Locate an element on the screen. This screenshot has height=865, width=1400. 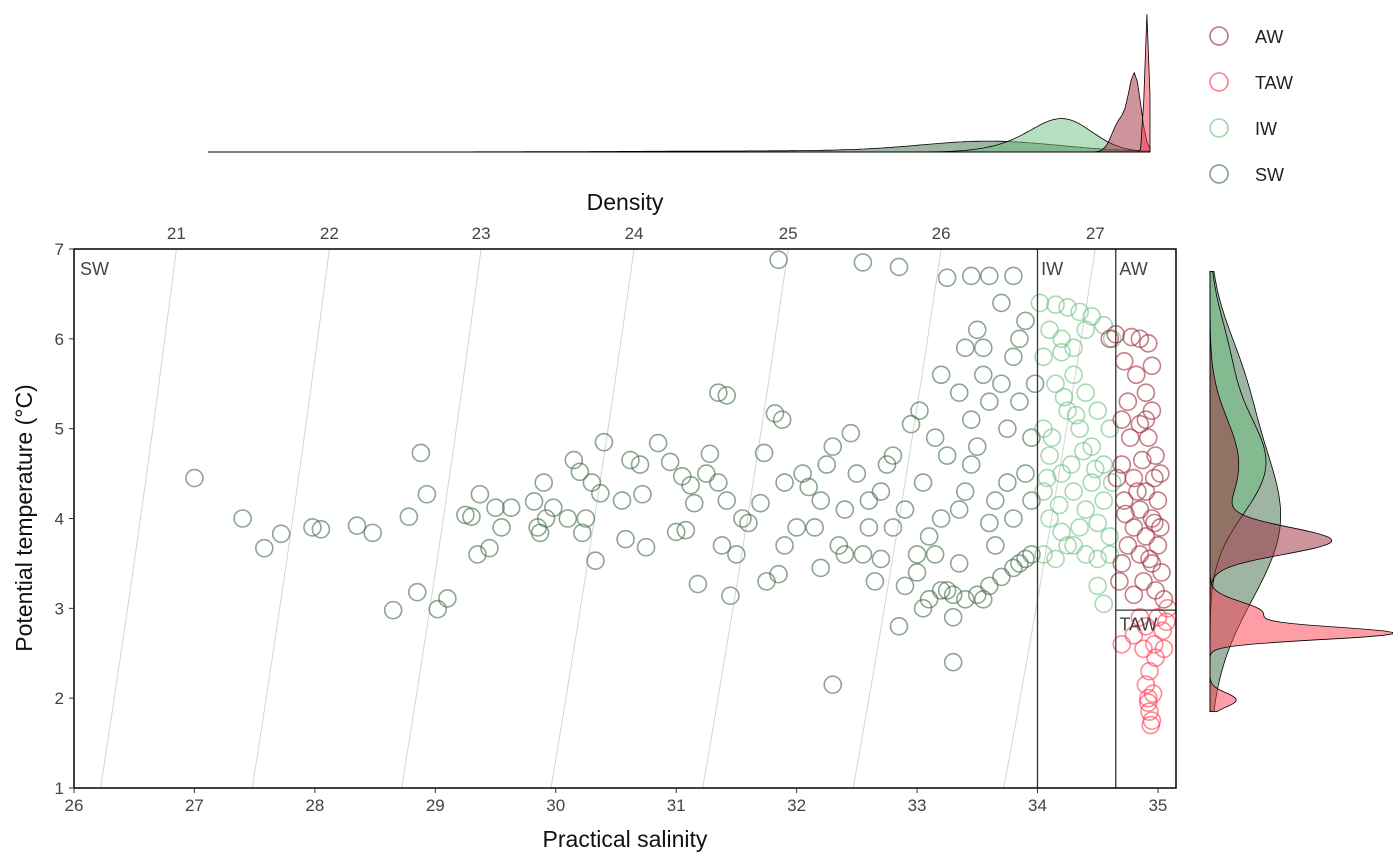
x-tick-label: 33 is located at coordinates (917, 805).